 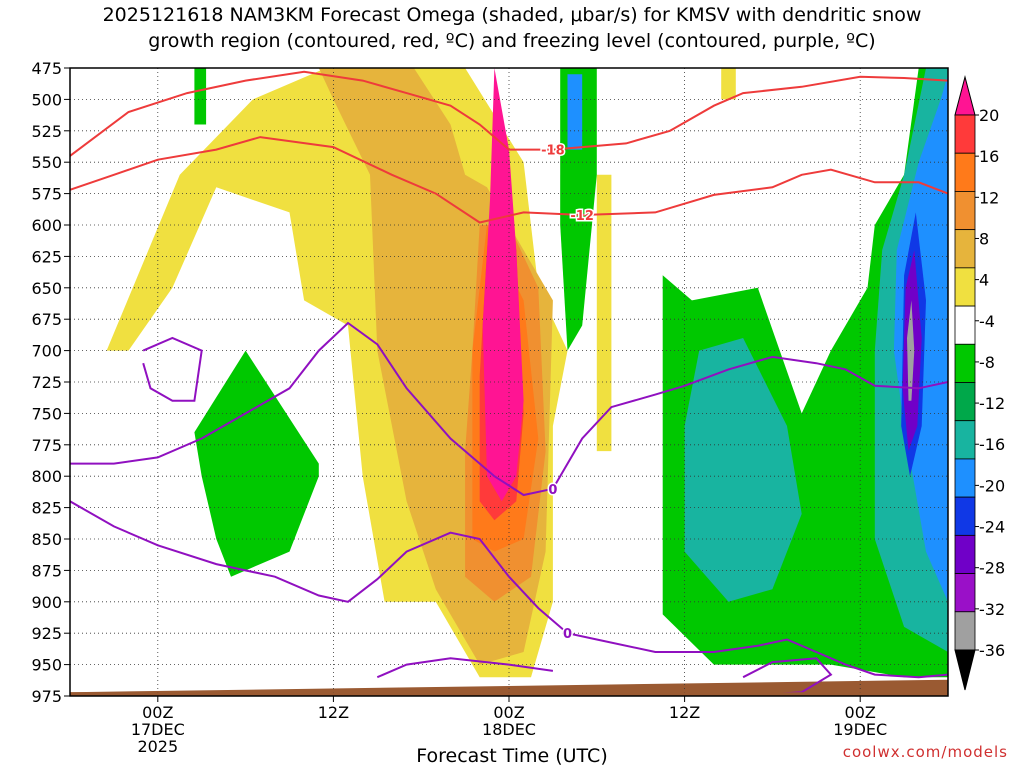 I want to click on y-tick-label: 575, so click(x=46, y=194).